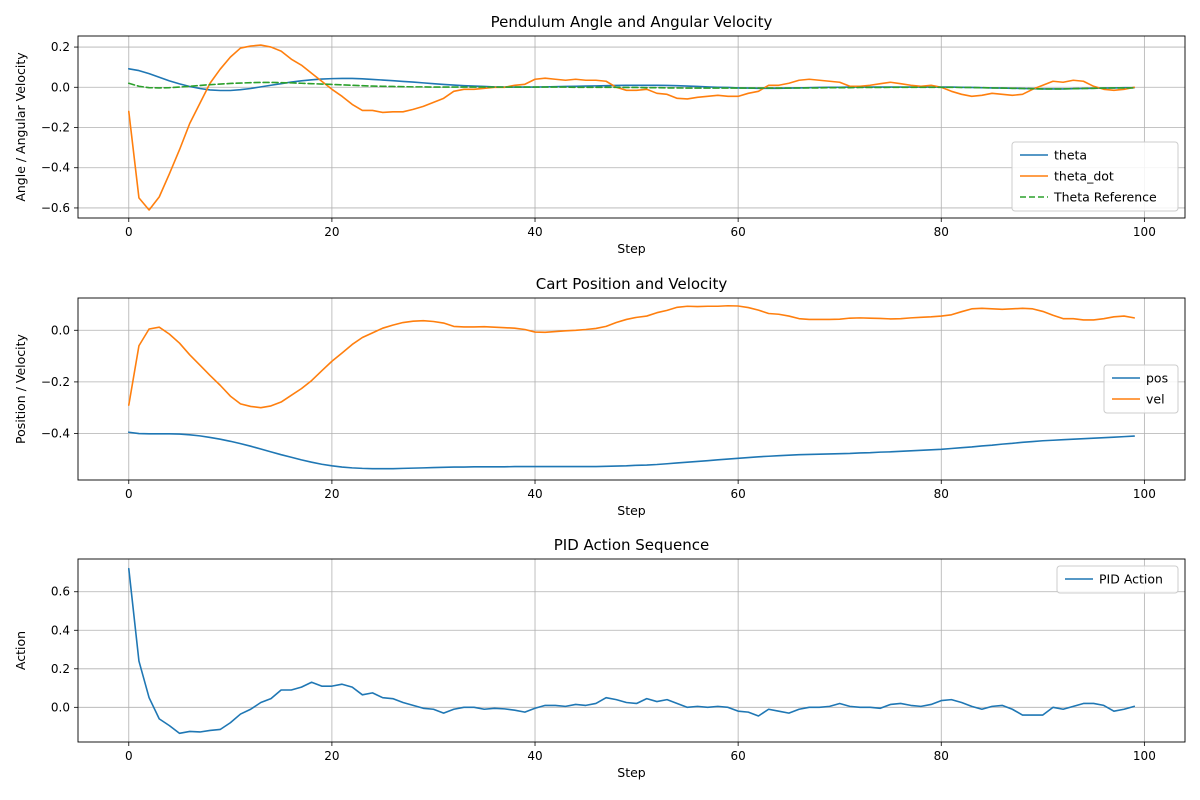 The height and width of the screenshot is (800, 1200). Describe the element at coordinates (60, 592) in the screenshot. I see `y-tick-label: 0.6` at that location.